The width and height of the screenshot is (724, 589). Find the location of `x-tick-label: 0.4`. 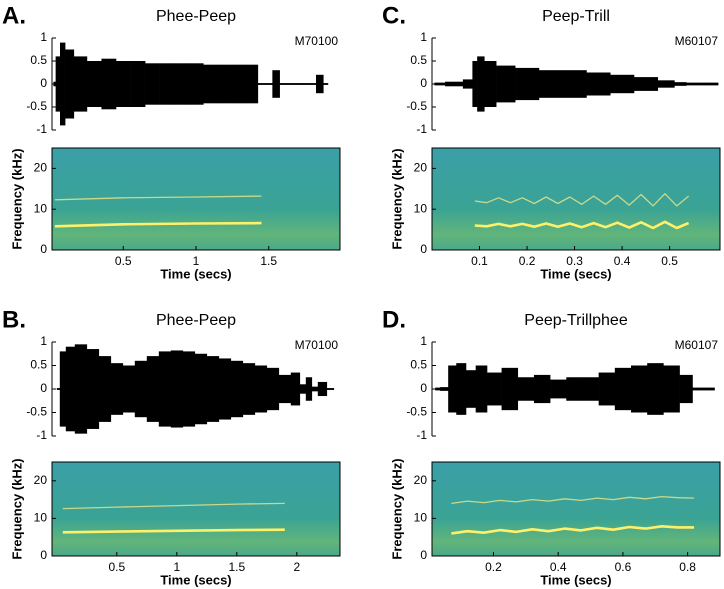

x-tick-label: 0.4 is located at coordinates (622, 261).